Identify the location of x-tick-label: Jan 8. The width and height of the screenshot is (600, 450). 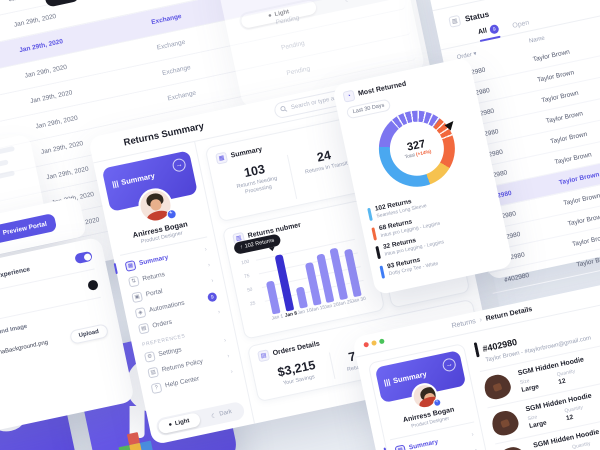
(291, 315).